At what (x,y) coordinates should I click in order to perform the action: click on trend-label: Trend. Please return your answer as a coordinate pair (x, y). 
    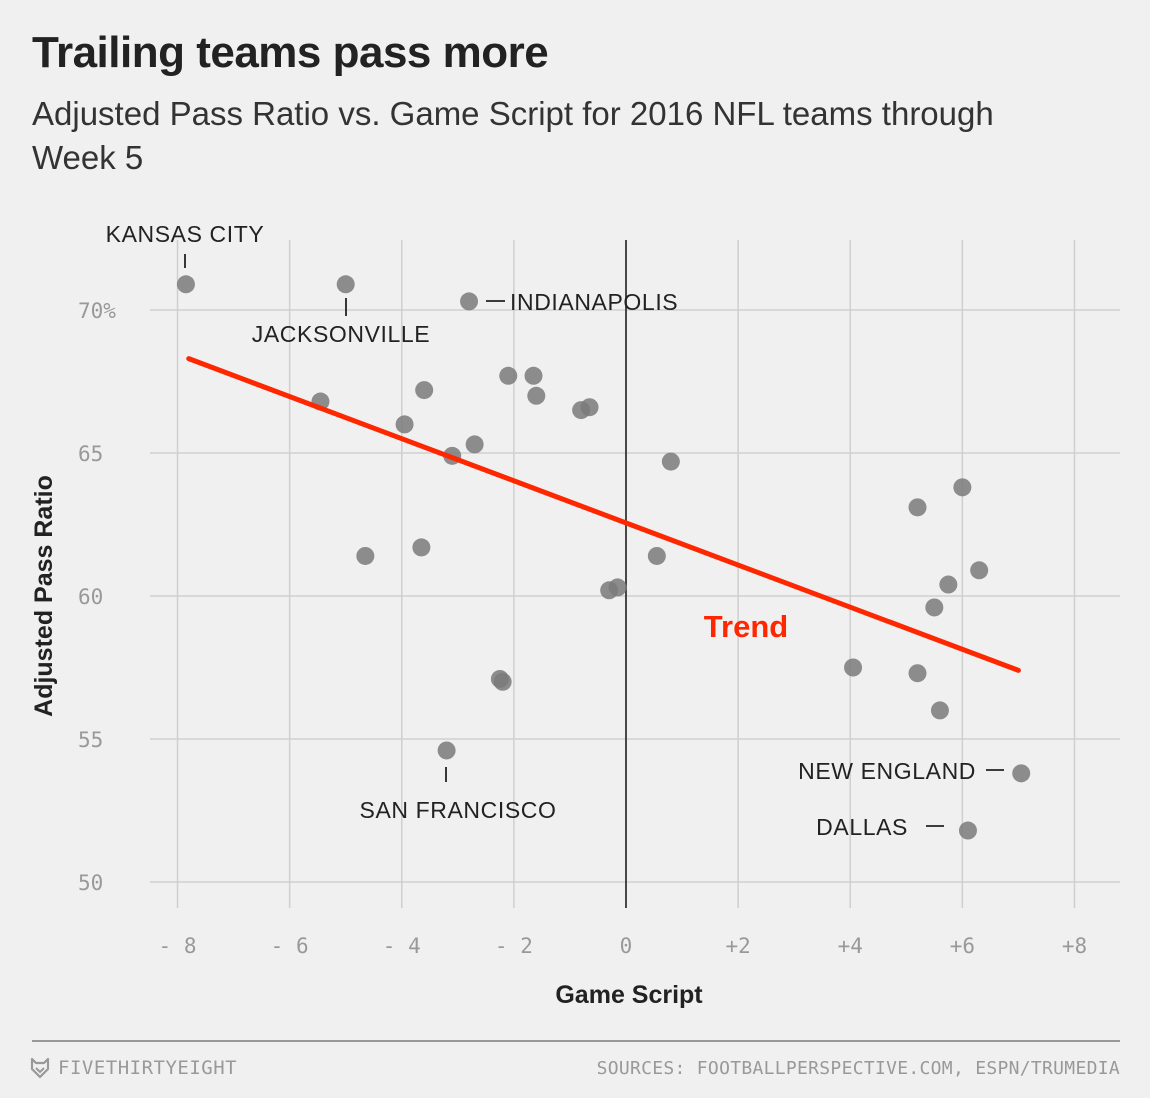
    Looking at the image, I should click on (746, 626).